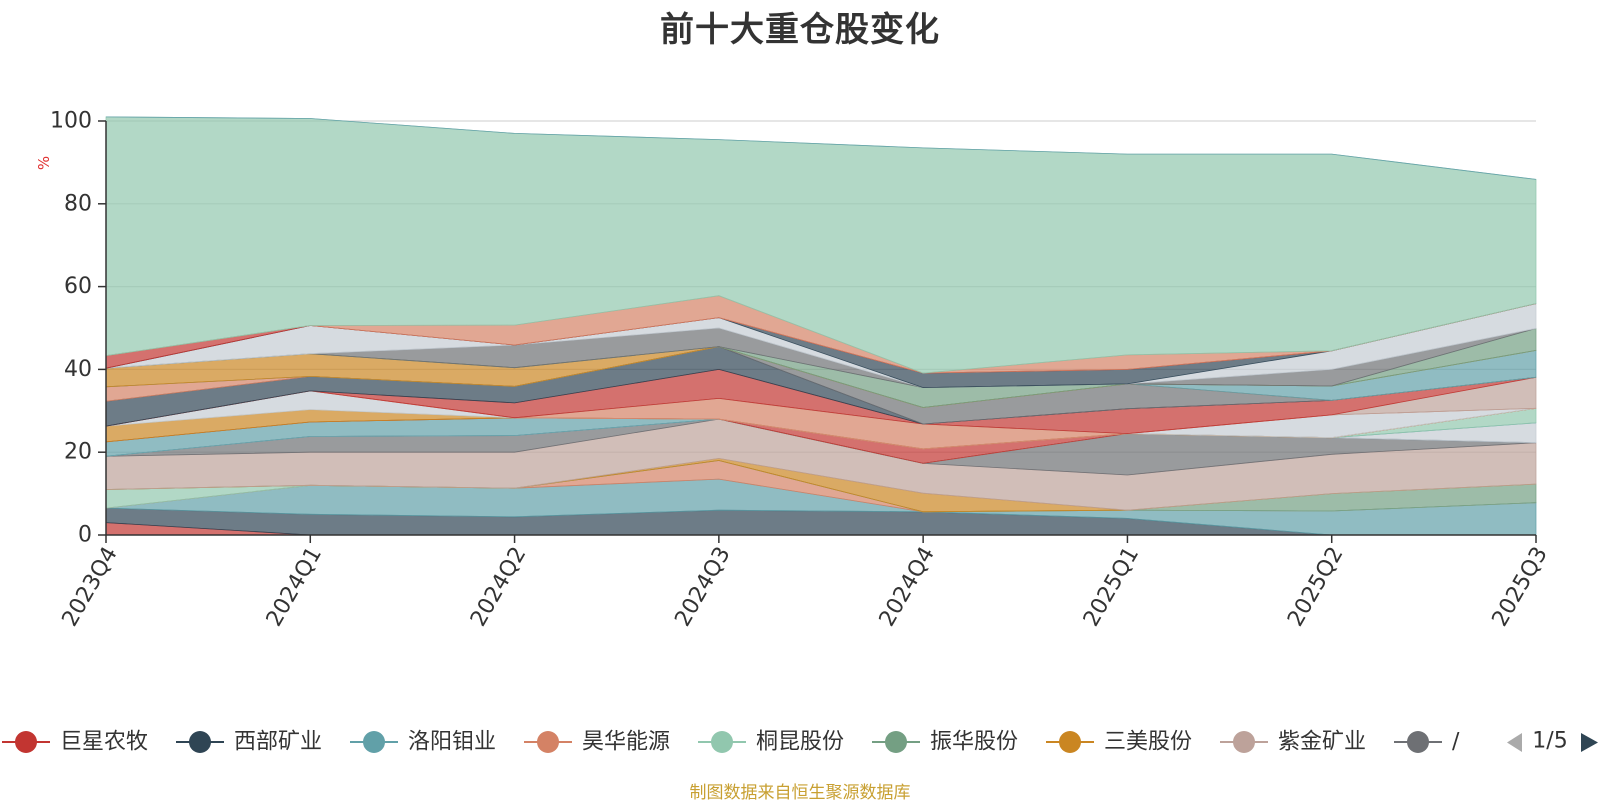  I want to click on y-ticks: 0 20 40 60 80 100, so click(78, 328).